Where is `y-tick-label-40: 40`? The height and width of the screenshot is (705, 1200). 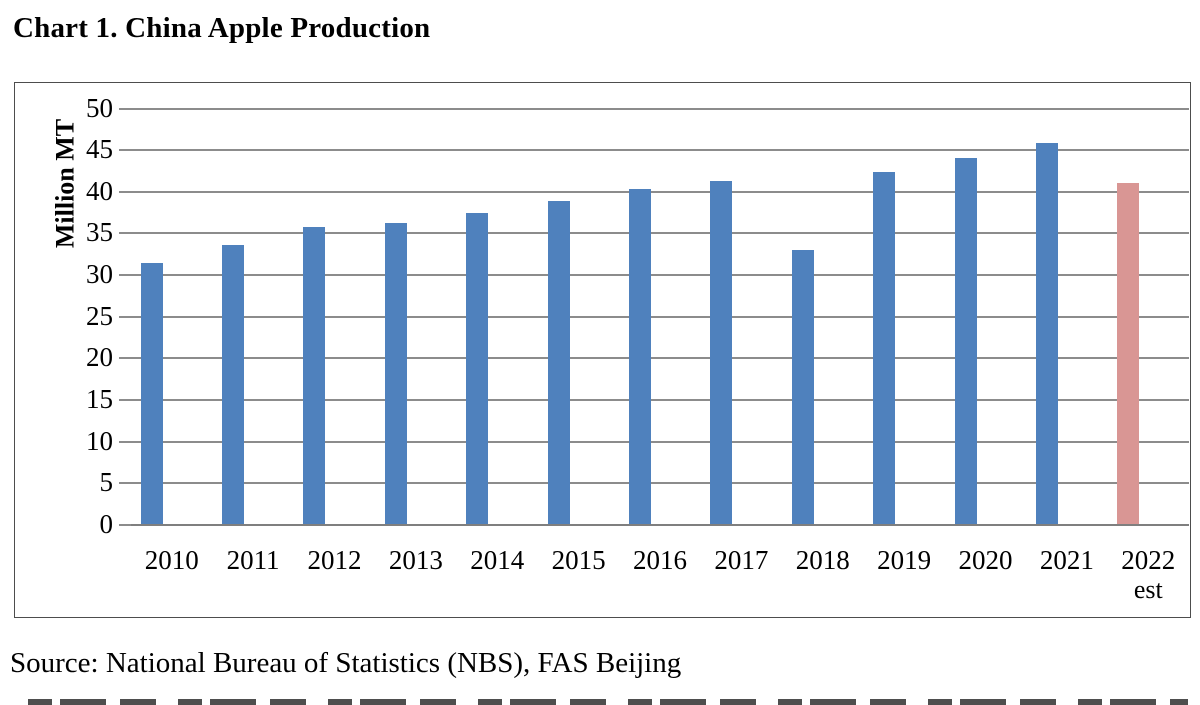
y-tick-label-40: 40 is located at coordinates (99, 190).